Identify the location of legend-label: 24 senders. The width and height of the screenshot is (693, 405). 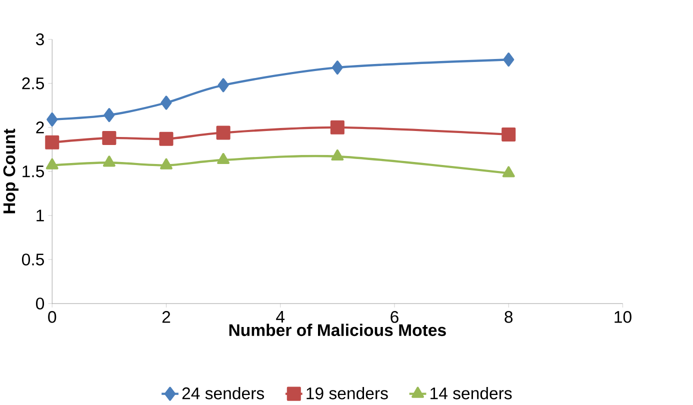
(223, 393).